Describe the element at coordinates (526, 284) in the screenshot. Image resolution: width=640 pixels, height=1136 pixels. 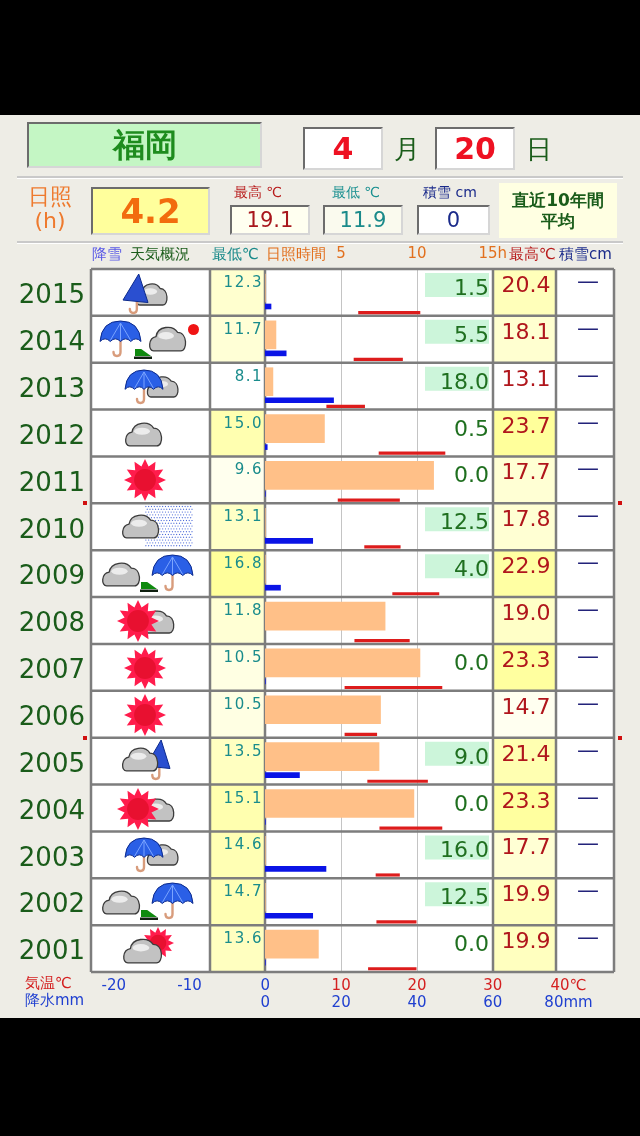
I see `text: 20.4` at that location.